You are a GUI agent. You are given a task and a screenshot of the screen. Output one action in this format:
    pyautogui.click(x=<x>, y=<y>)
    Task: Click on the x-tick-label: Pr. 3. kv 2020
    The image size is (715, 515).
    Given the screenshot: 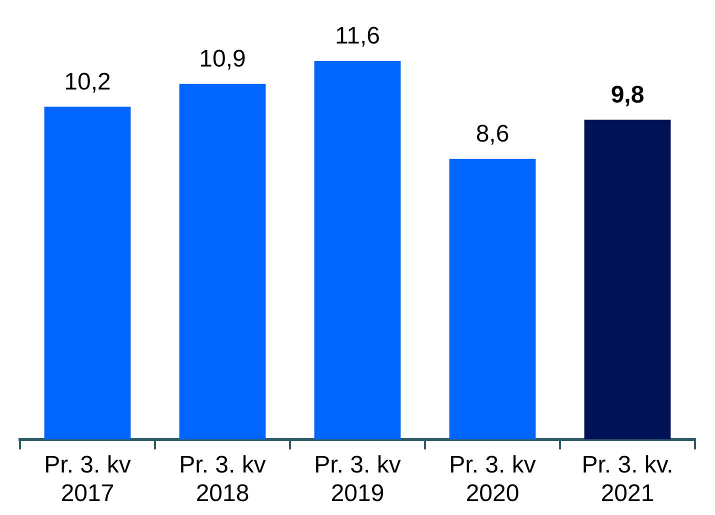 What is the action you would take?
    pyautogui.click(x=492, y=479)
    